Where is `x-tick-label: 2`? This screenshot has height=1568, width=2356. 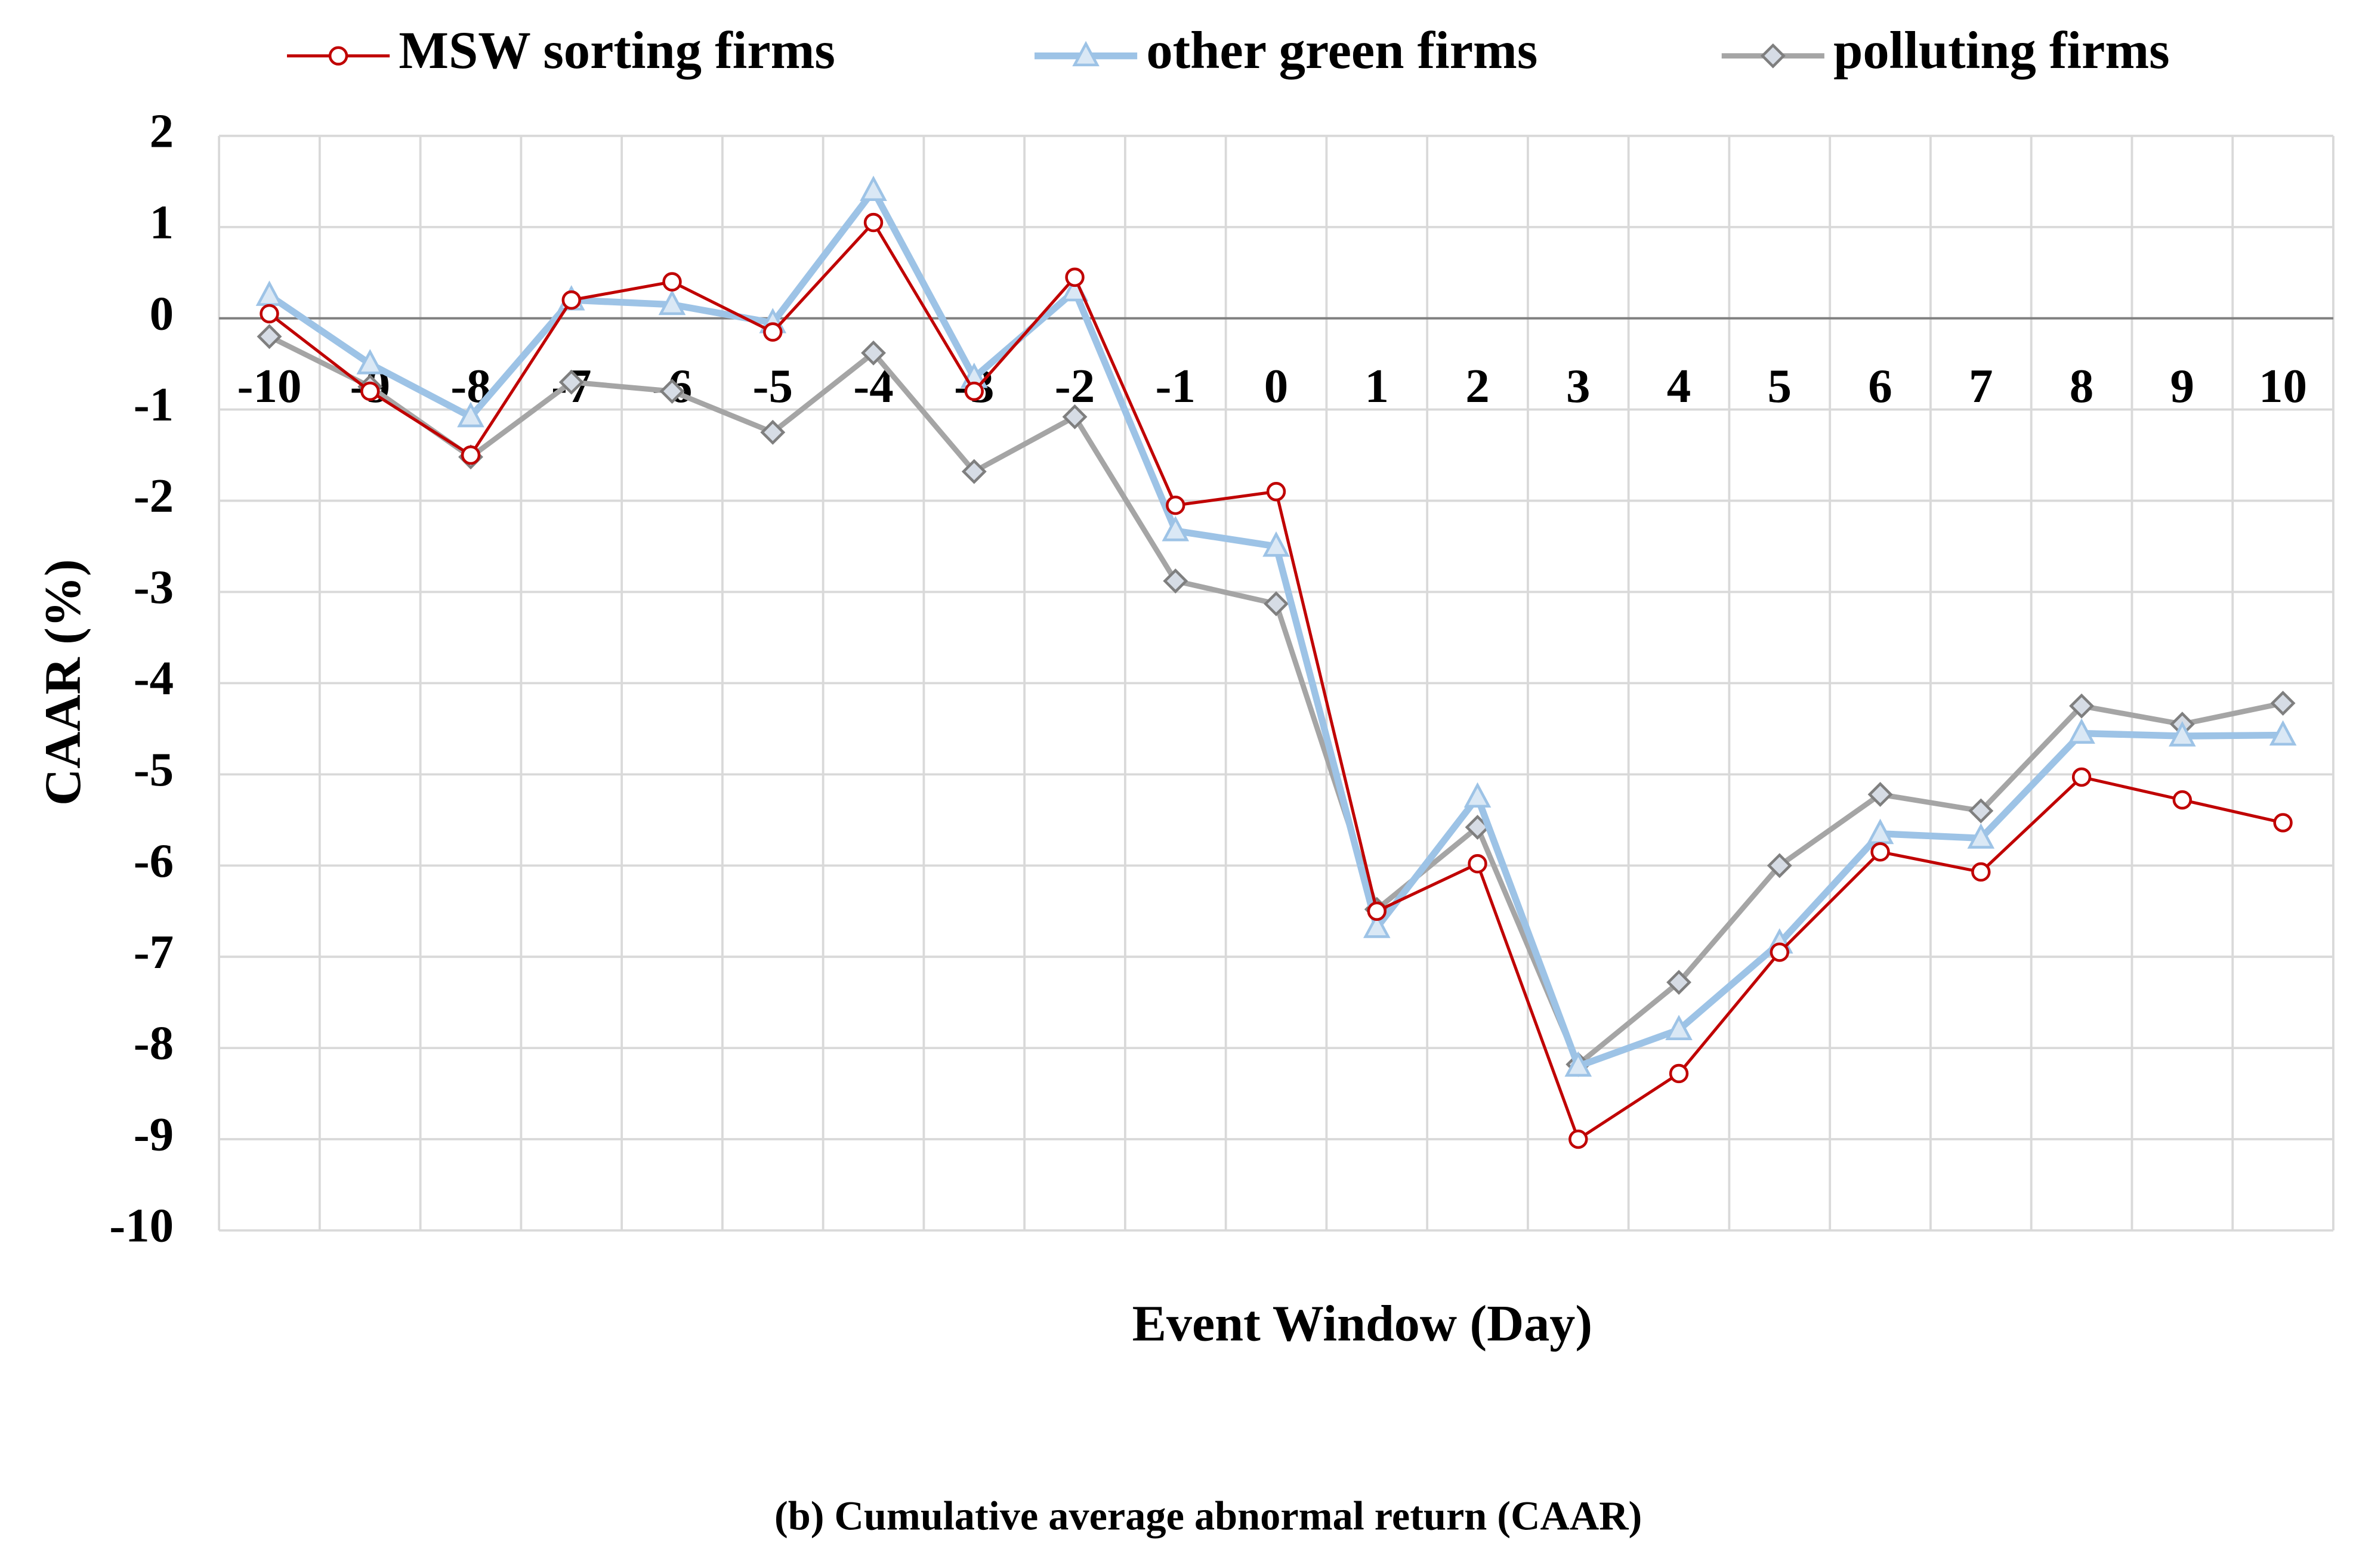
x-tick-label: 2 is located at coordinates (1477, 386).